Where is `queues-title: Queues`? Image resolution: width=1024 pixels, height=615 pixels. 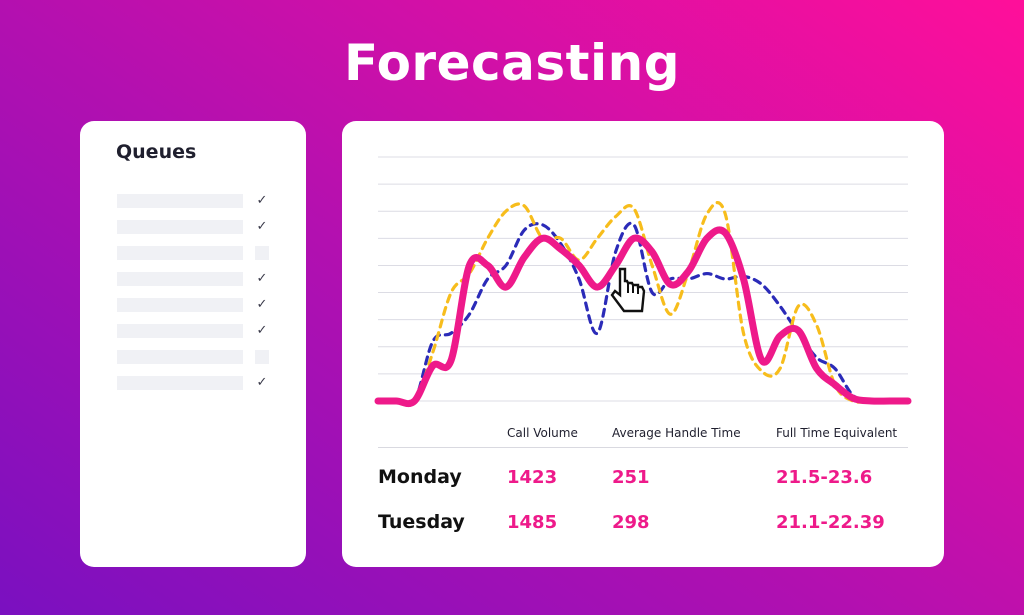 queues-title: Queues is located at coordinates (156, 152).